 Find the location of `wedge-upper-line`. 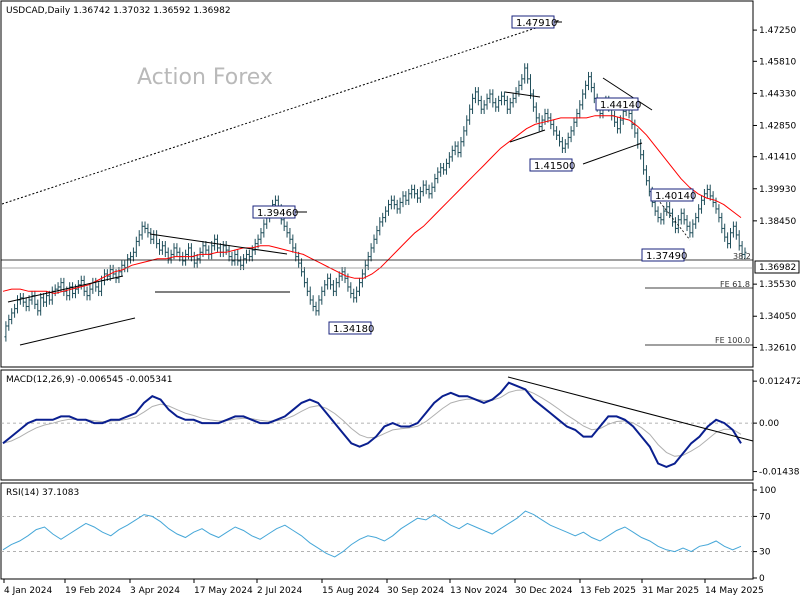

wedge-upper-line is located at coordinates (627, 94).